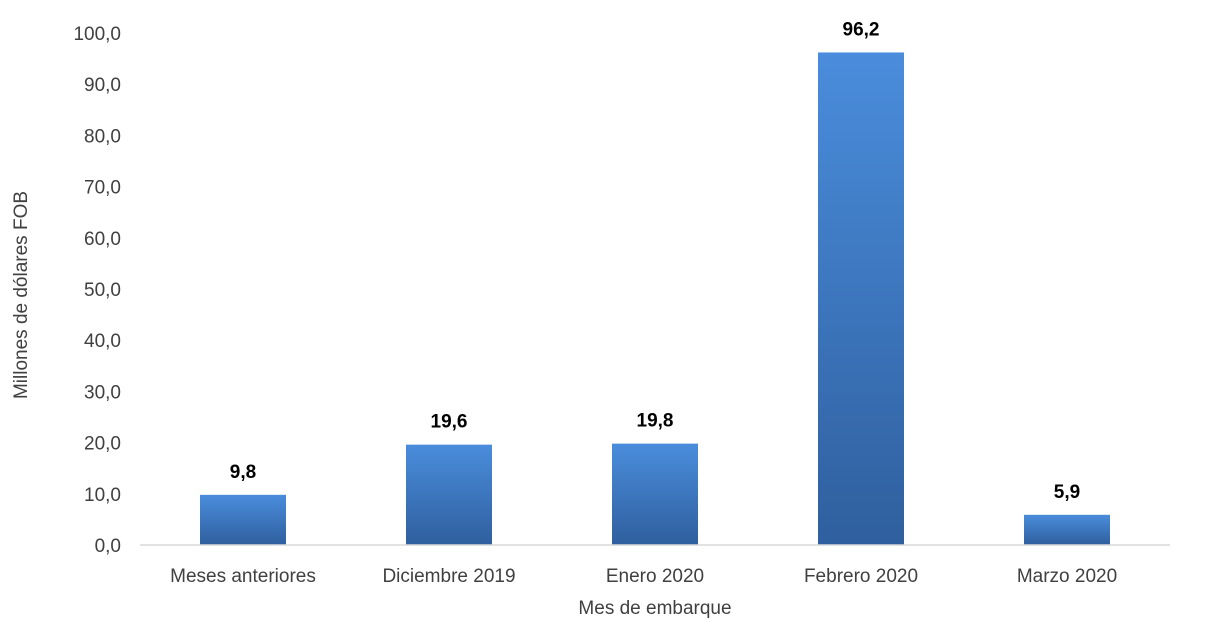  What do you see at coordinates (1067, 492) in the screenshot?
I see `bar-value-label: 5,9` at bounding box center [1067, 492].